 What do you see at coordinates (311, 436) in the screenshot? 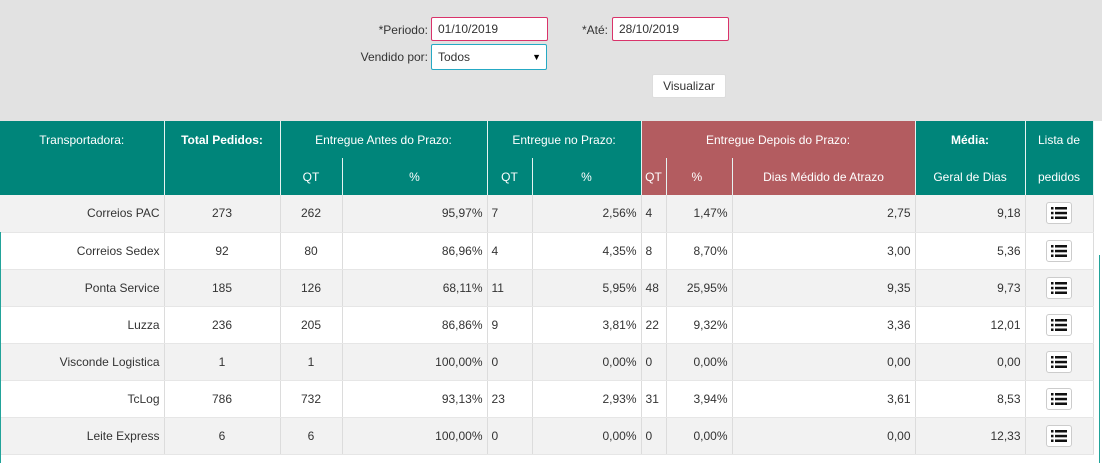
I see `cell-antes-qt: 6` at bounding box center [311, 436].